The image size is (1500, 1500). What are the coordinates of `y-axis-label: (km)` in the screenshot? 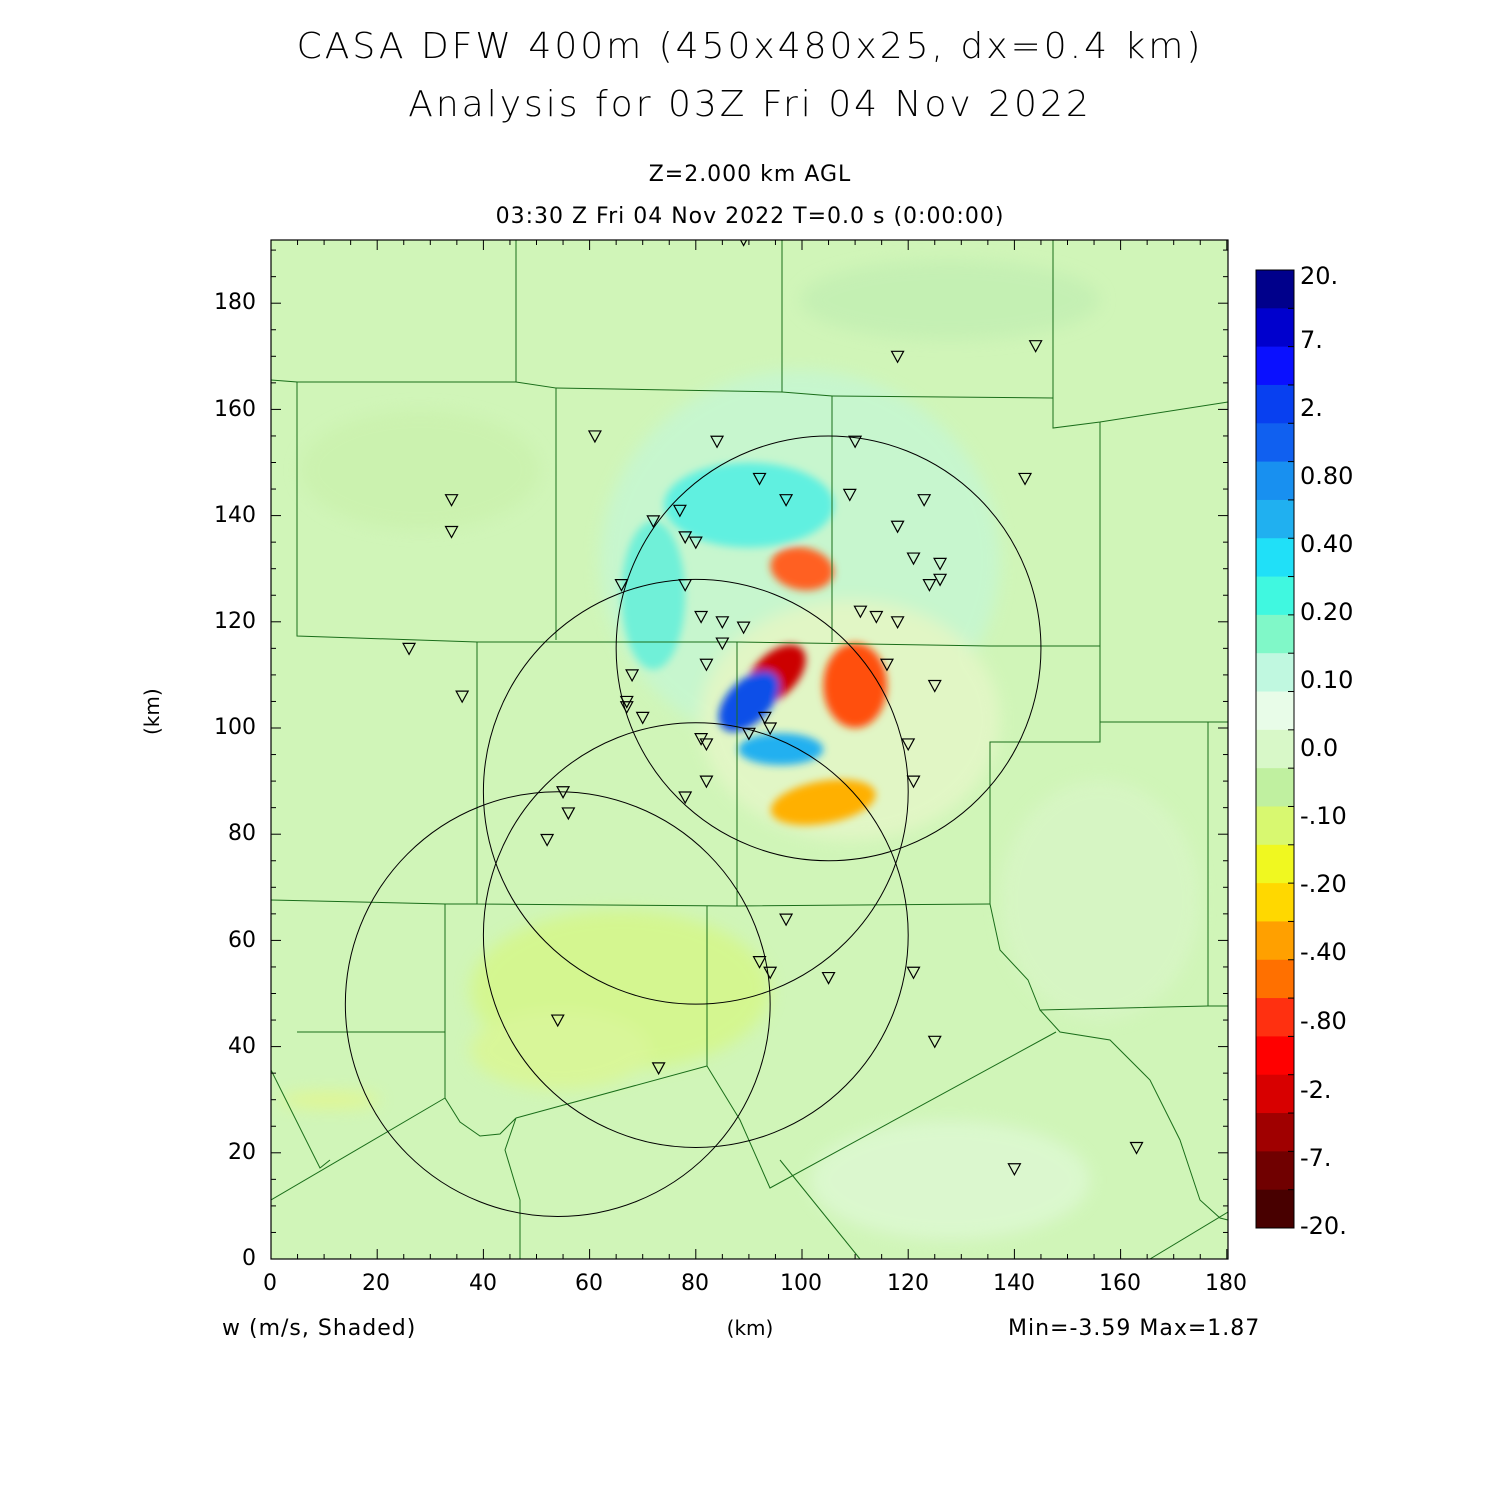 It's located at (152, 711).